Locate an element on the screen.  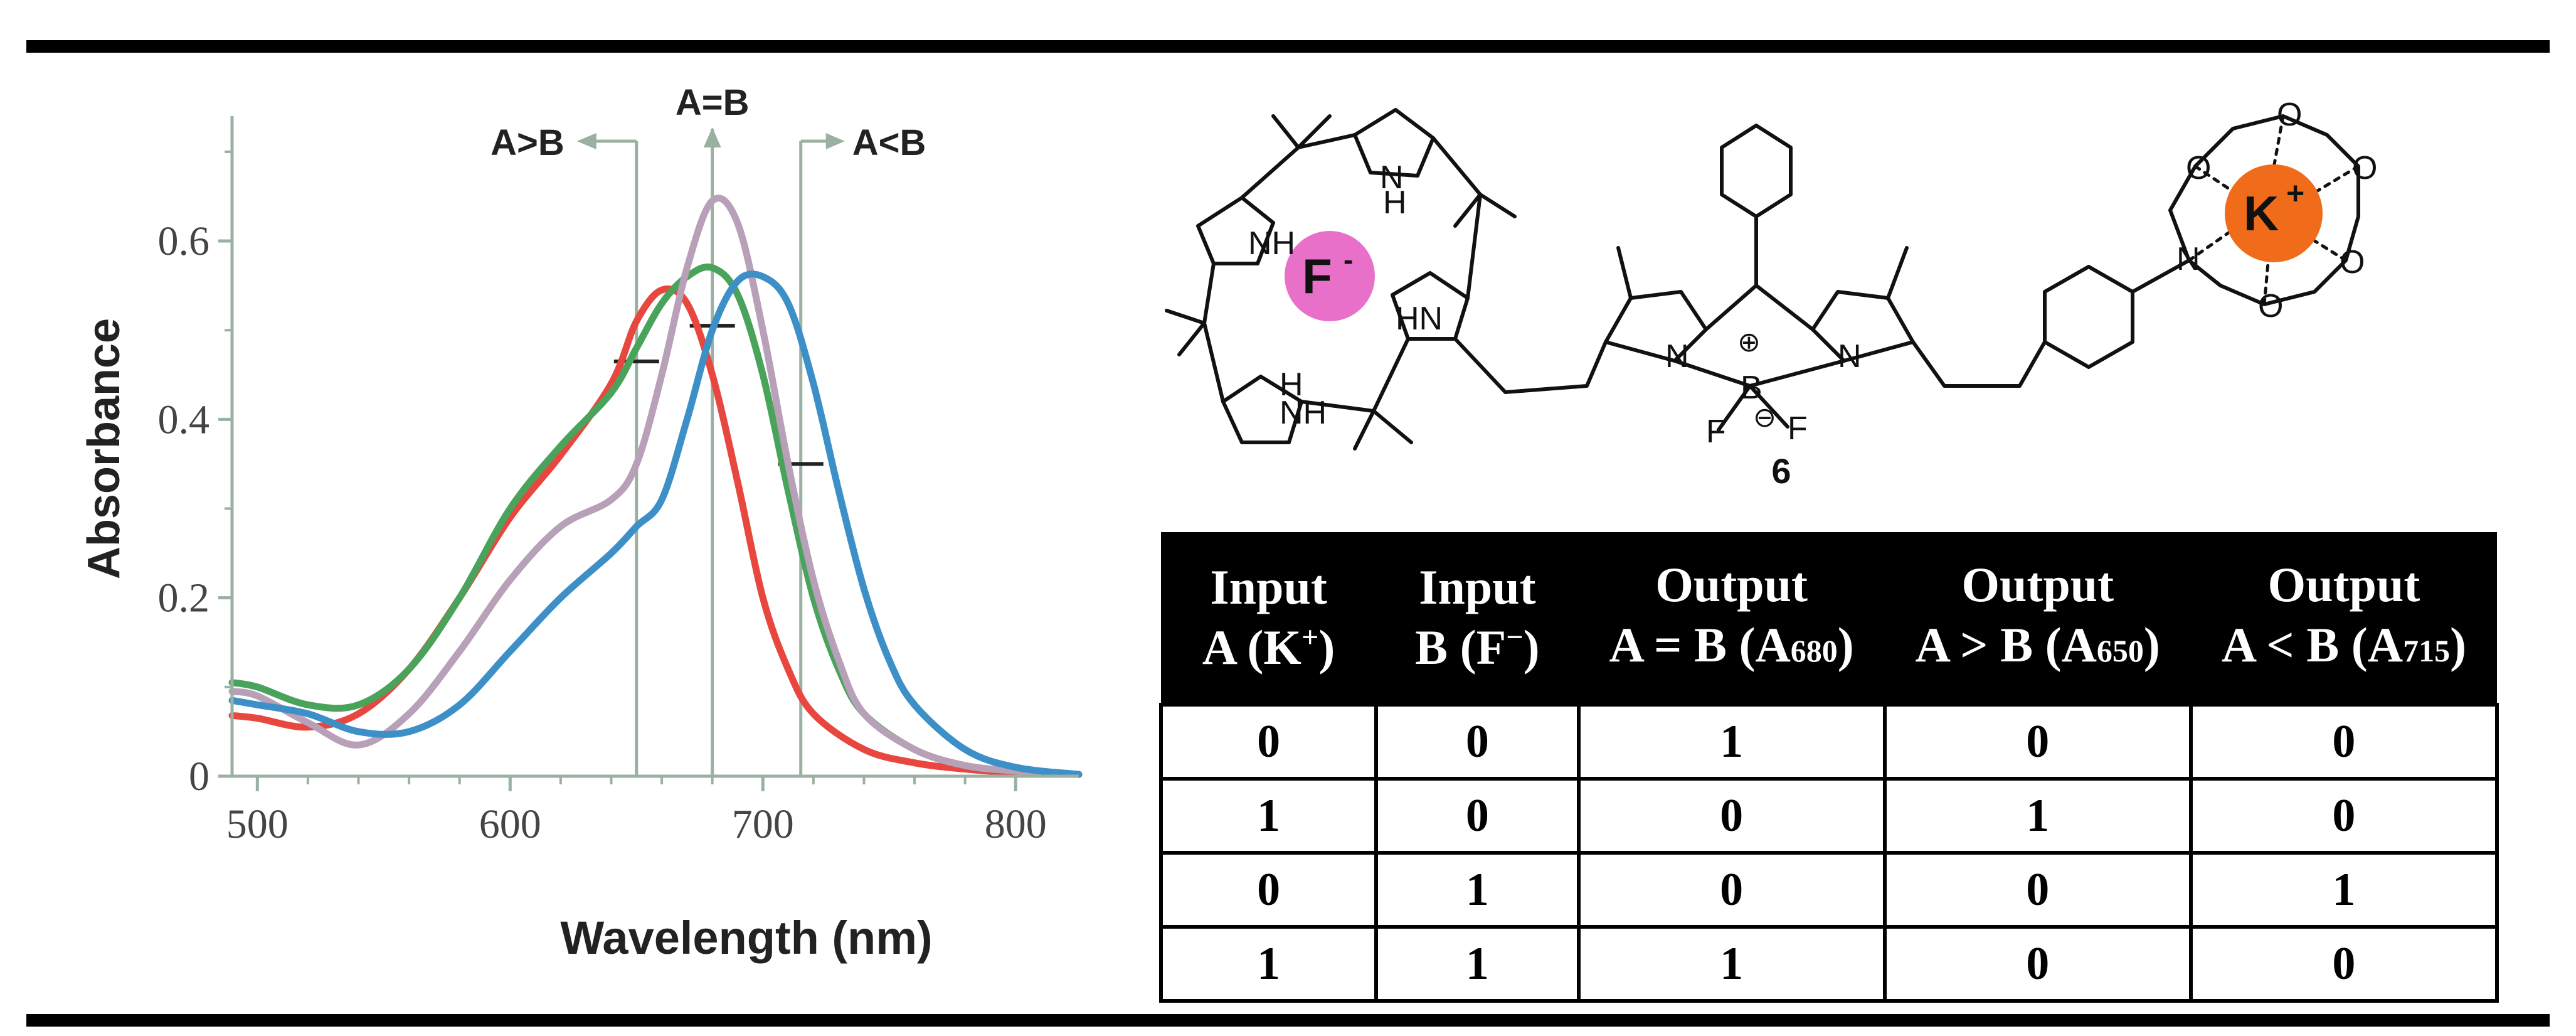
guide-label: A<B is located at coordinates (889, 142).